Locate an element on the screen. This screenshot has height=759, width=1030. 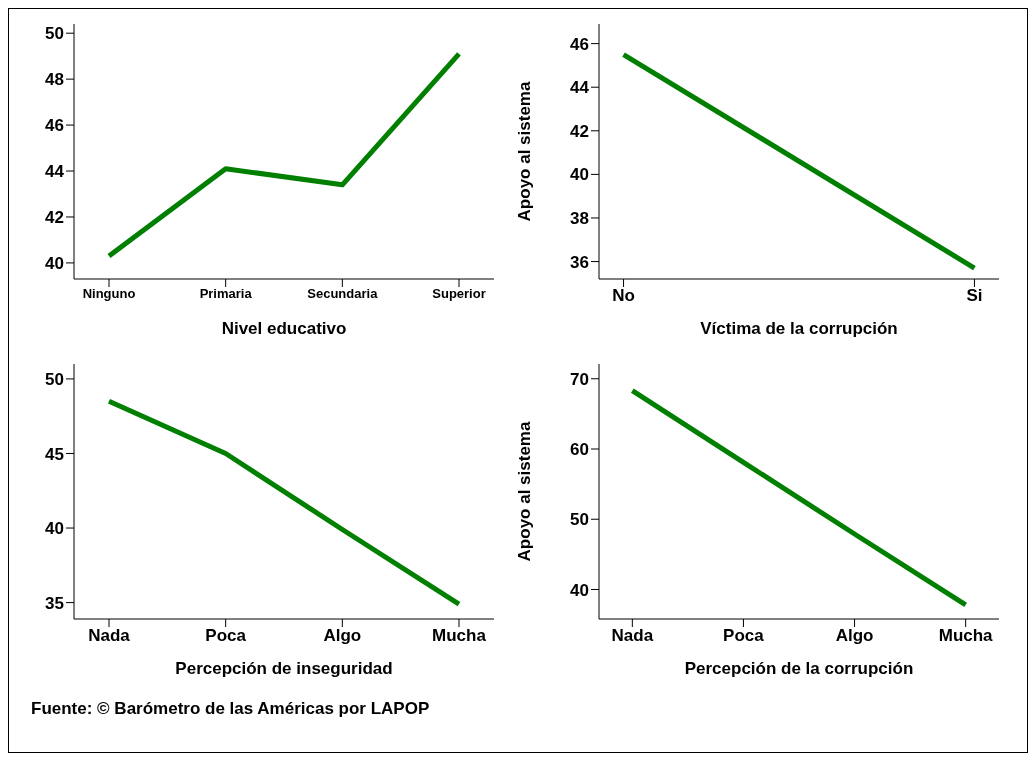
y-tick-label: 60 is located at coordinates (579, 450).